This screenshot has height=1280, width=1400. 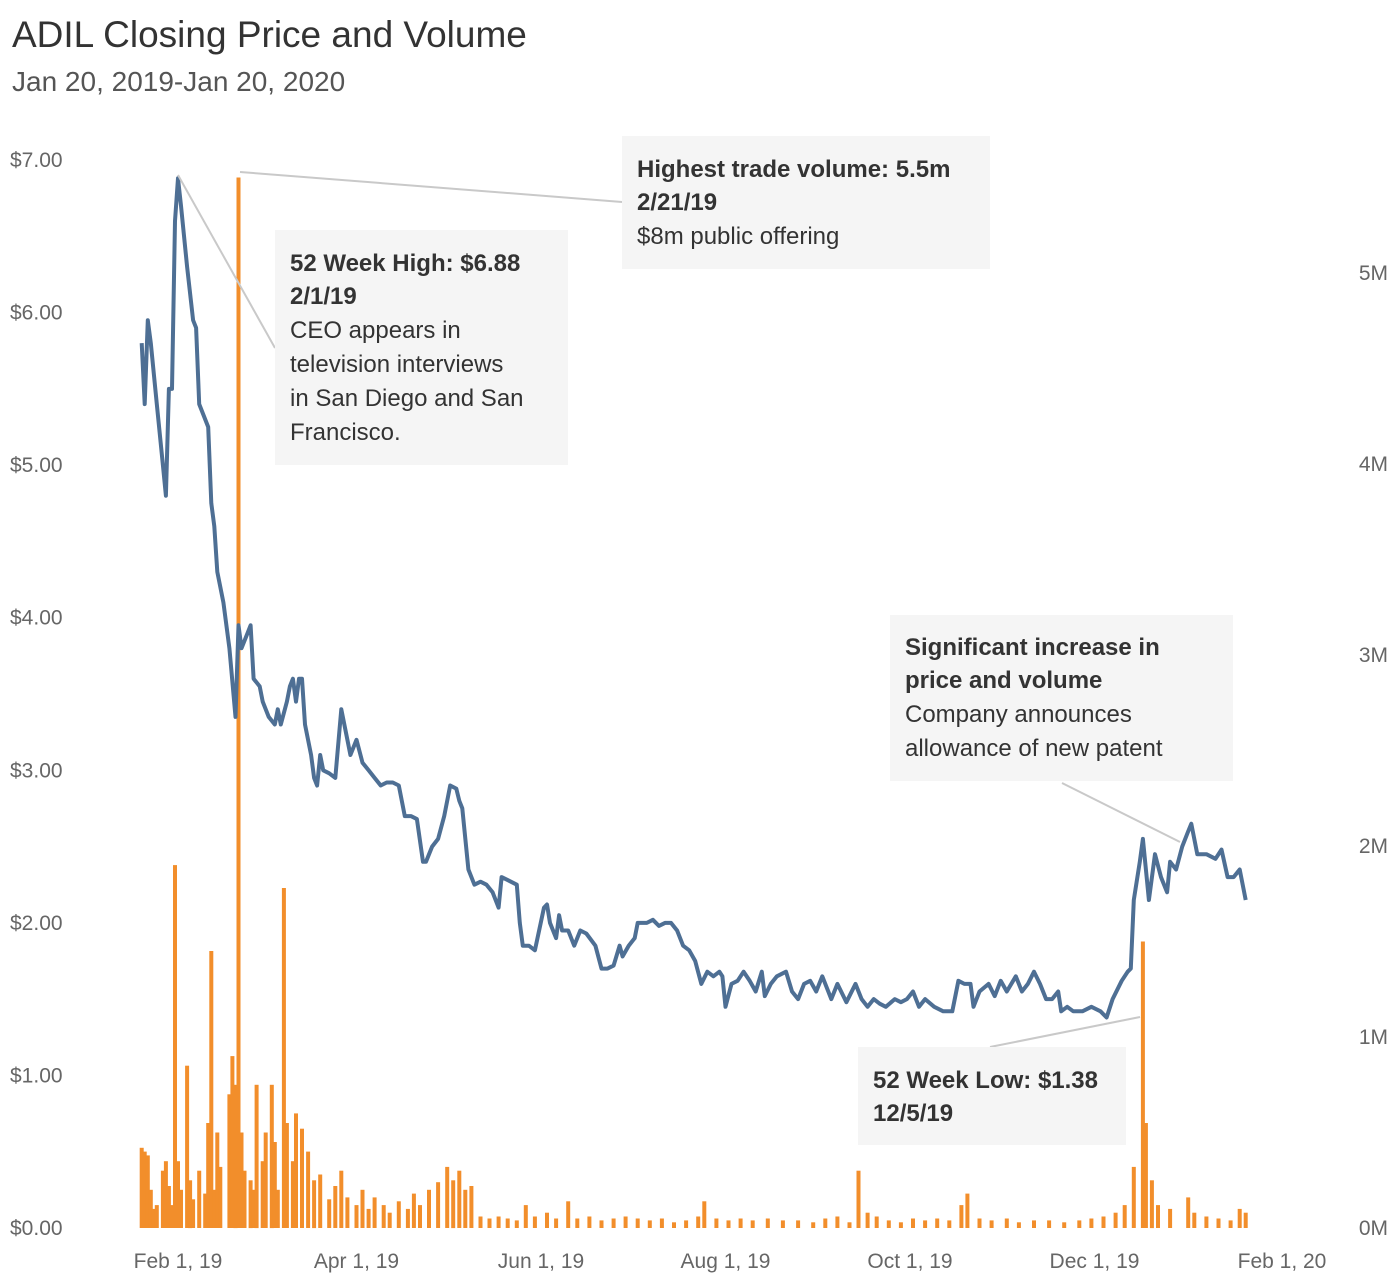 I want to click on annotation-low-date: 12/5/19, so click(x=913, y=1113).